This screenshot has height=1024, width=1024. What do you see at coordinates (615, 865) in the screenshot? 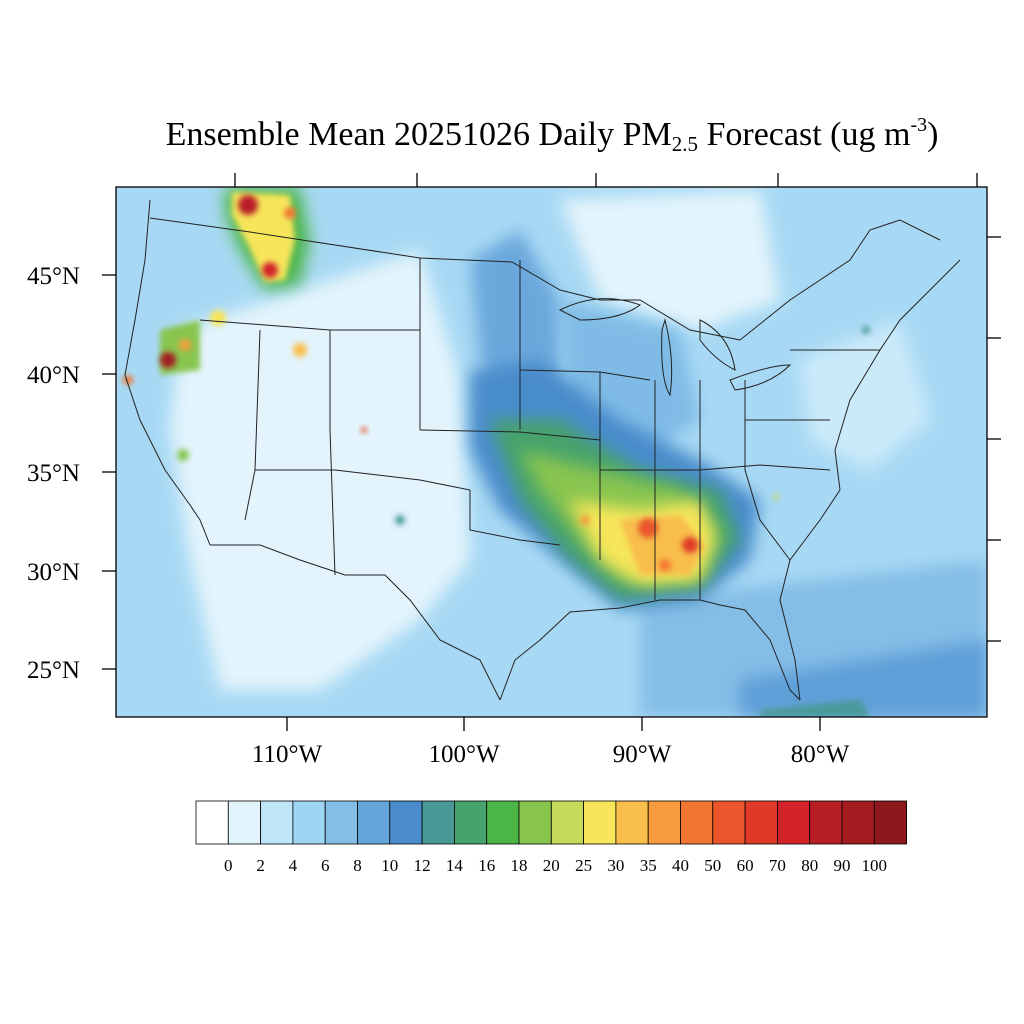
I see `colorbar-label: 30` at bounding box center [615, 865].